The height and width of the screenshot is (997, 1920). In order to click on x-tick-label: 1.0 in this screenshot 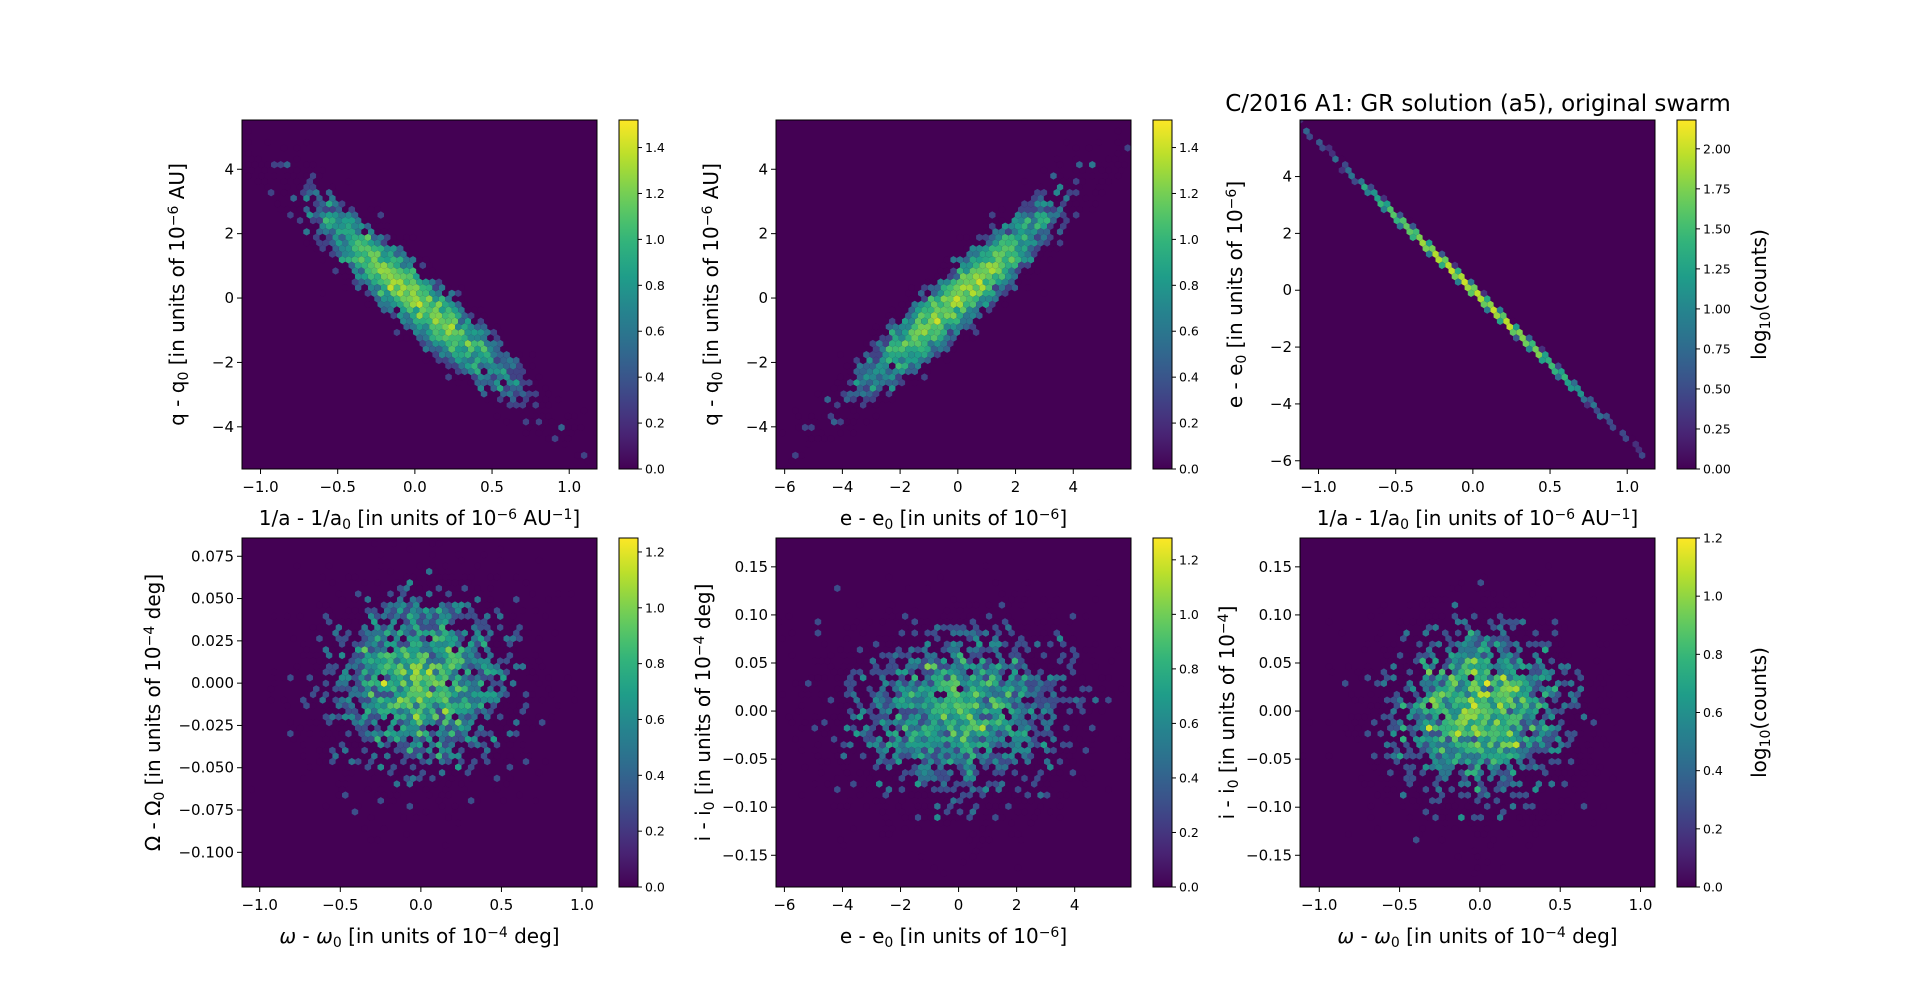, I will do `click(1641, 905)`.